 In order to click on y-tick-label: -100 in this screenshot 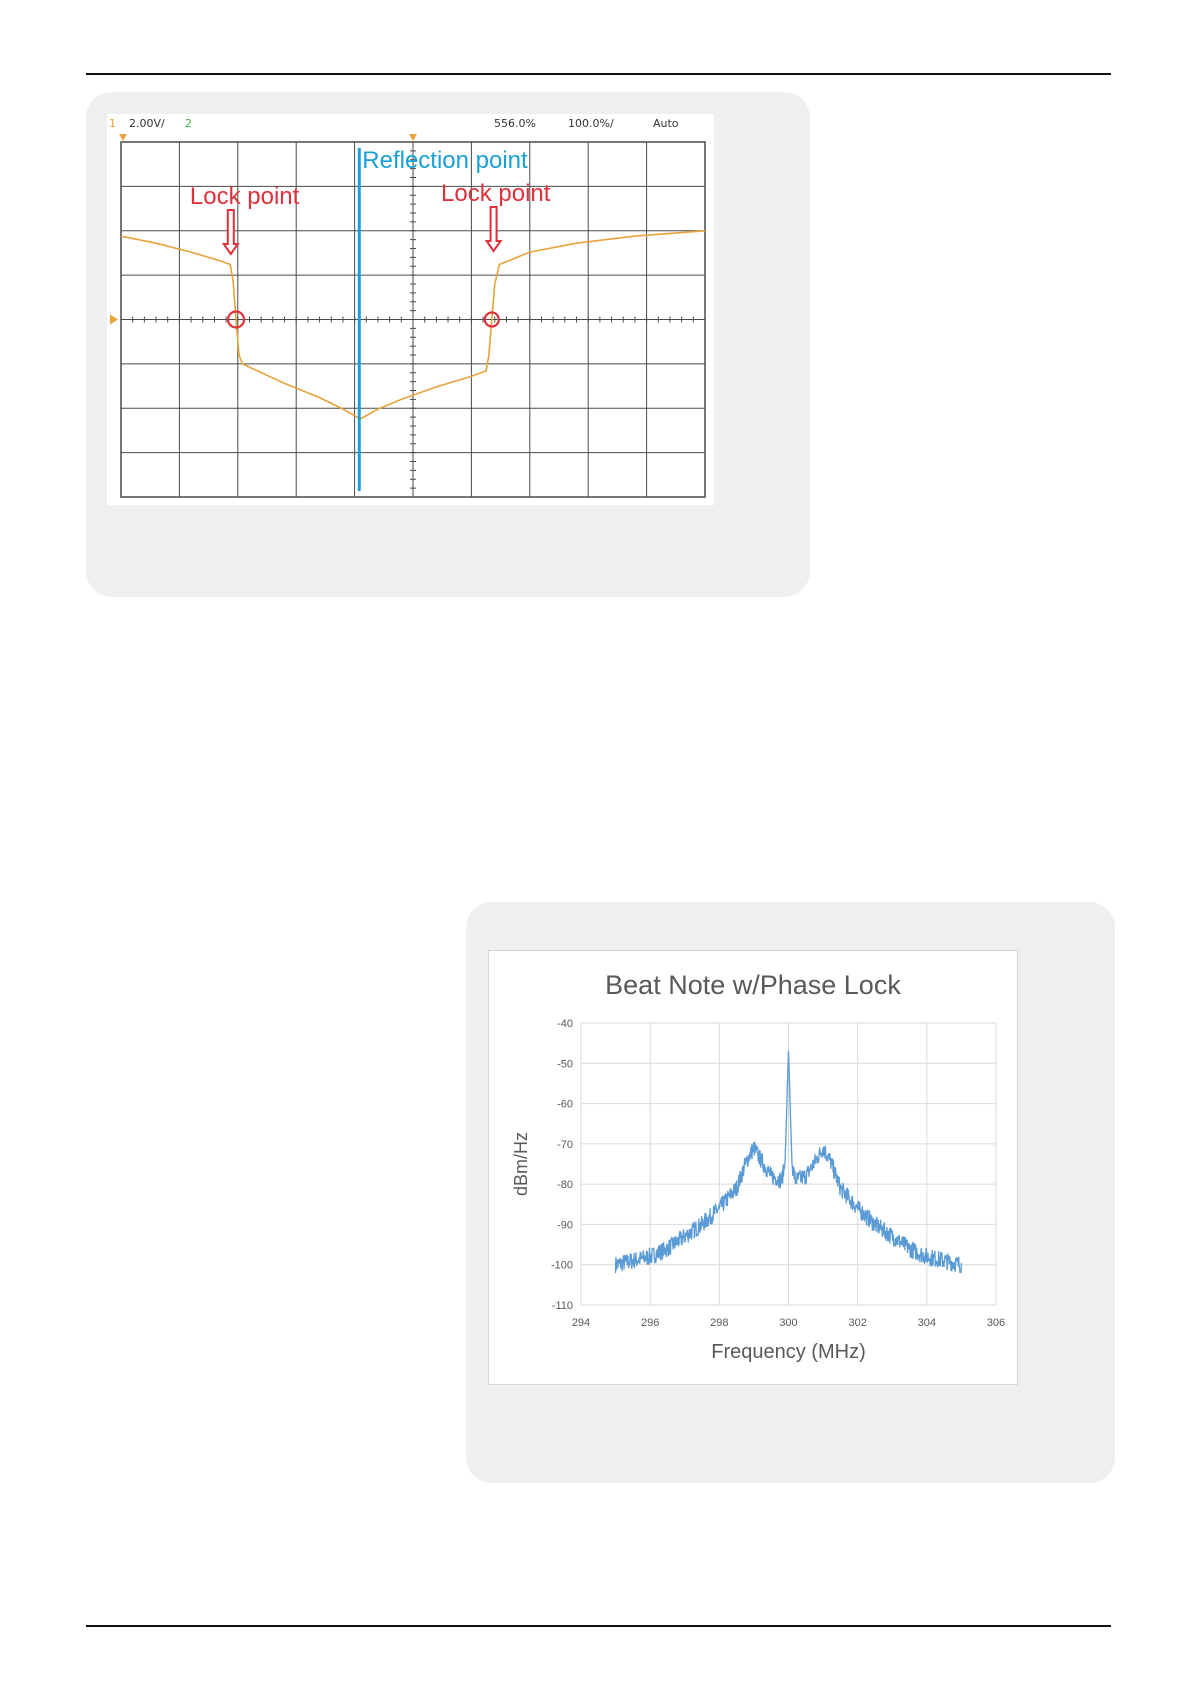, I will do `click(562, 1266)`.